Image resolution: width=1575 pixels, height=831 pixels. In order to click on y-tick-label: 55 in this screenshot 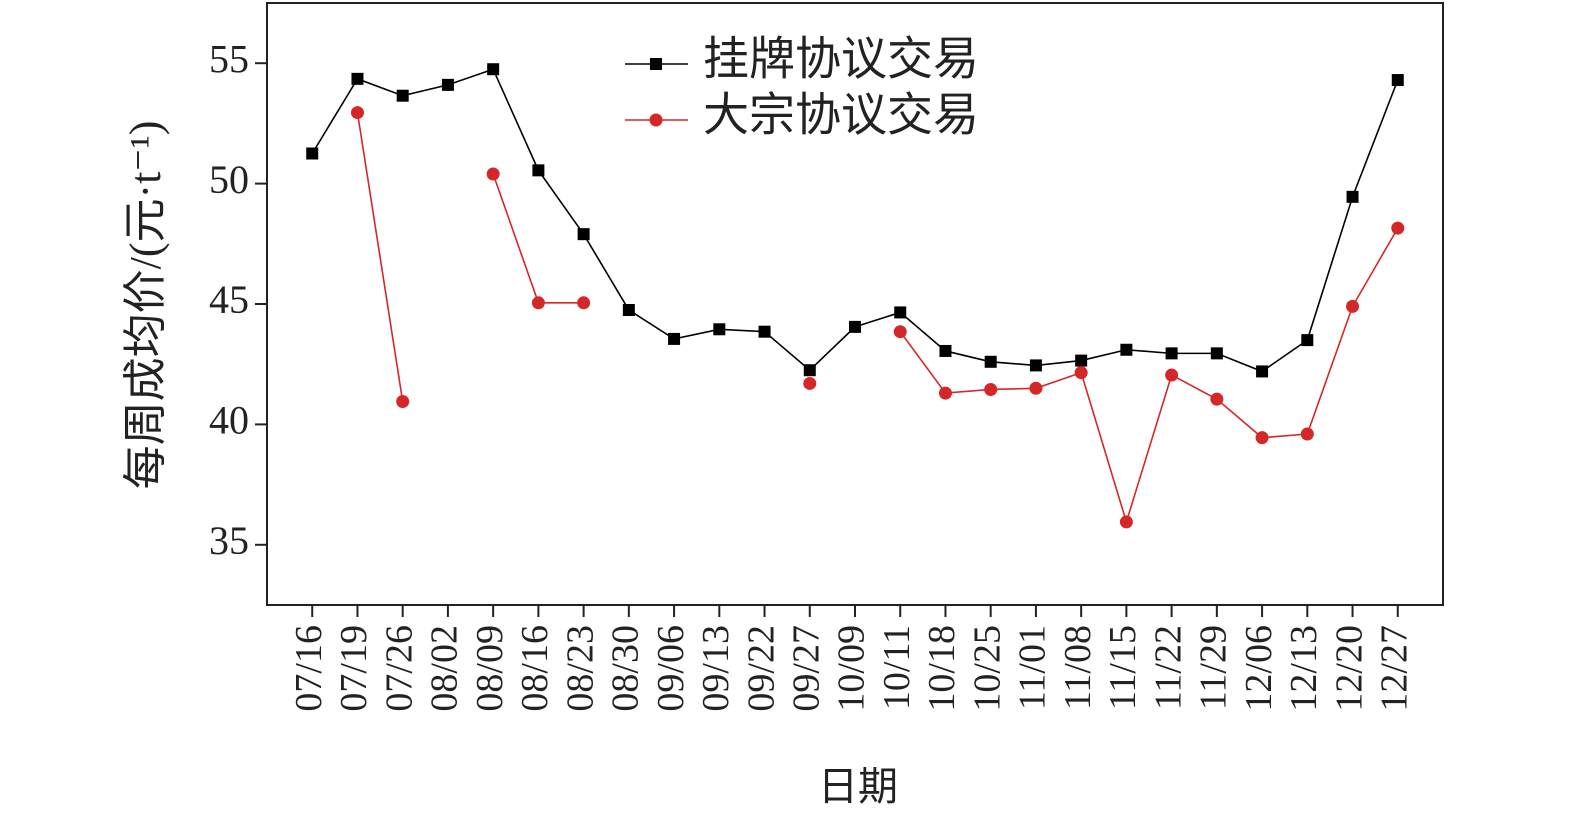, I will do `click(229, 58)`.